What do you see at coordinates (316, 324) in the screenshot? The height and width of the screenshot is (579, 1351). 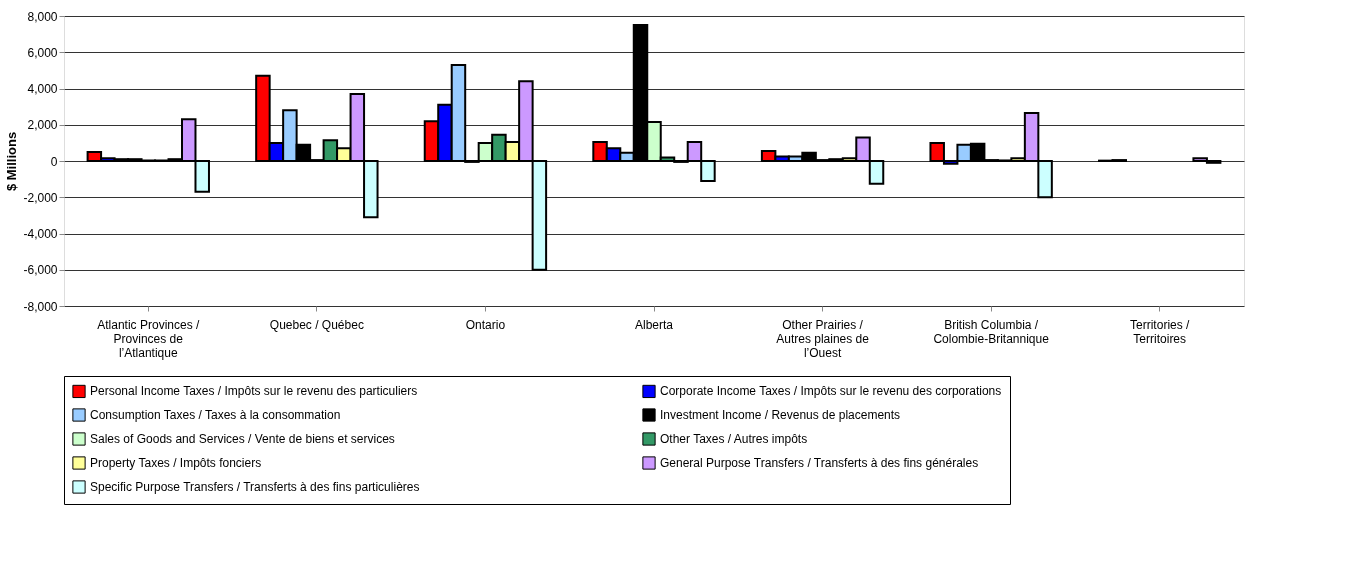 I see `x-tick-label: Quebec / Québec` at bounding box center [316, 324].